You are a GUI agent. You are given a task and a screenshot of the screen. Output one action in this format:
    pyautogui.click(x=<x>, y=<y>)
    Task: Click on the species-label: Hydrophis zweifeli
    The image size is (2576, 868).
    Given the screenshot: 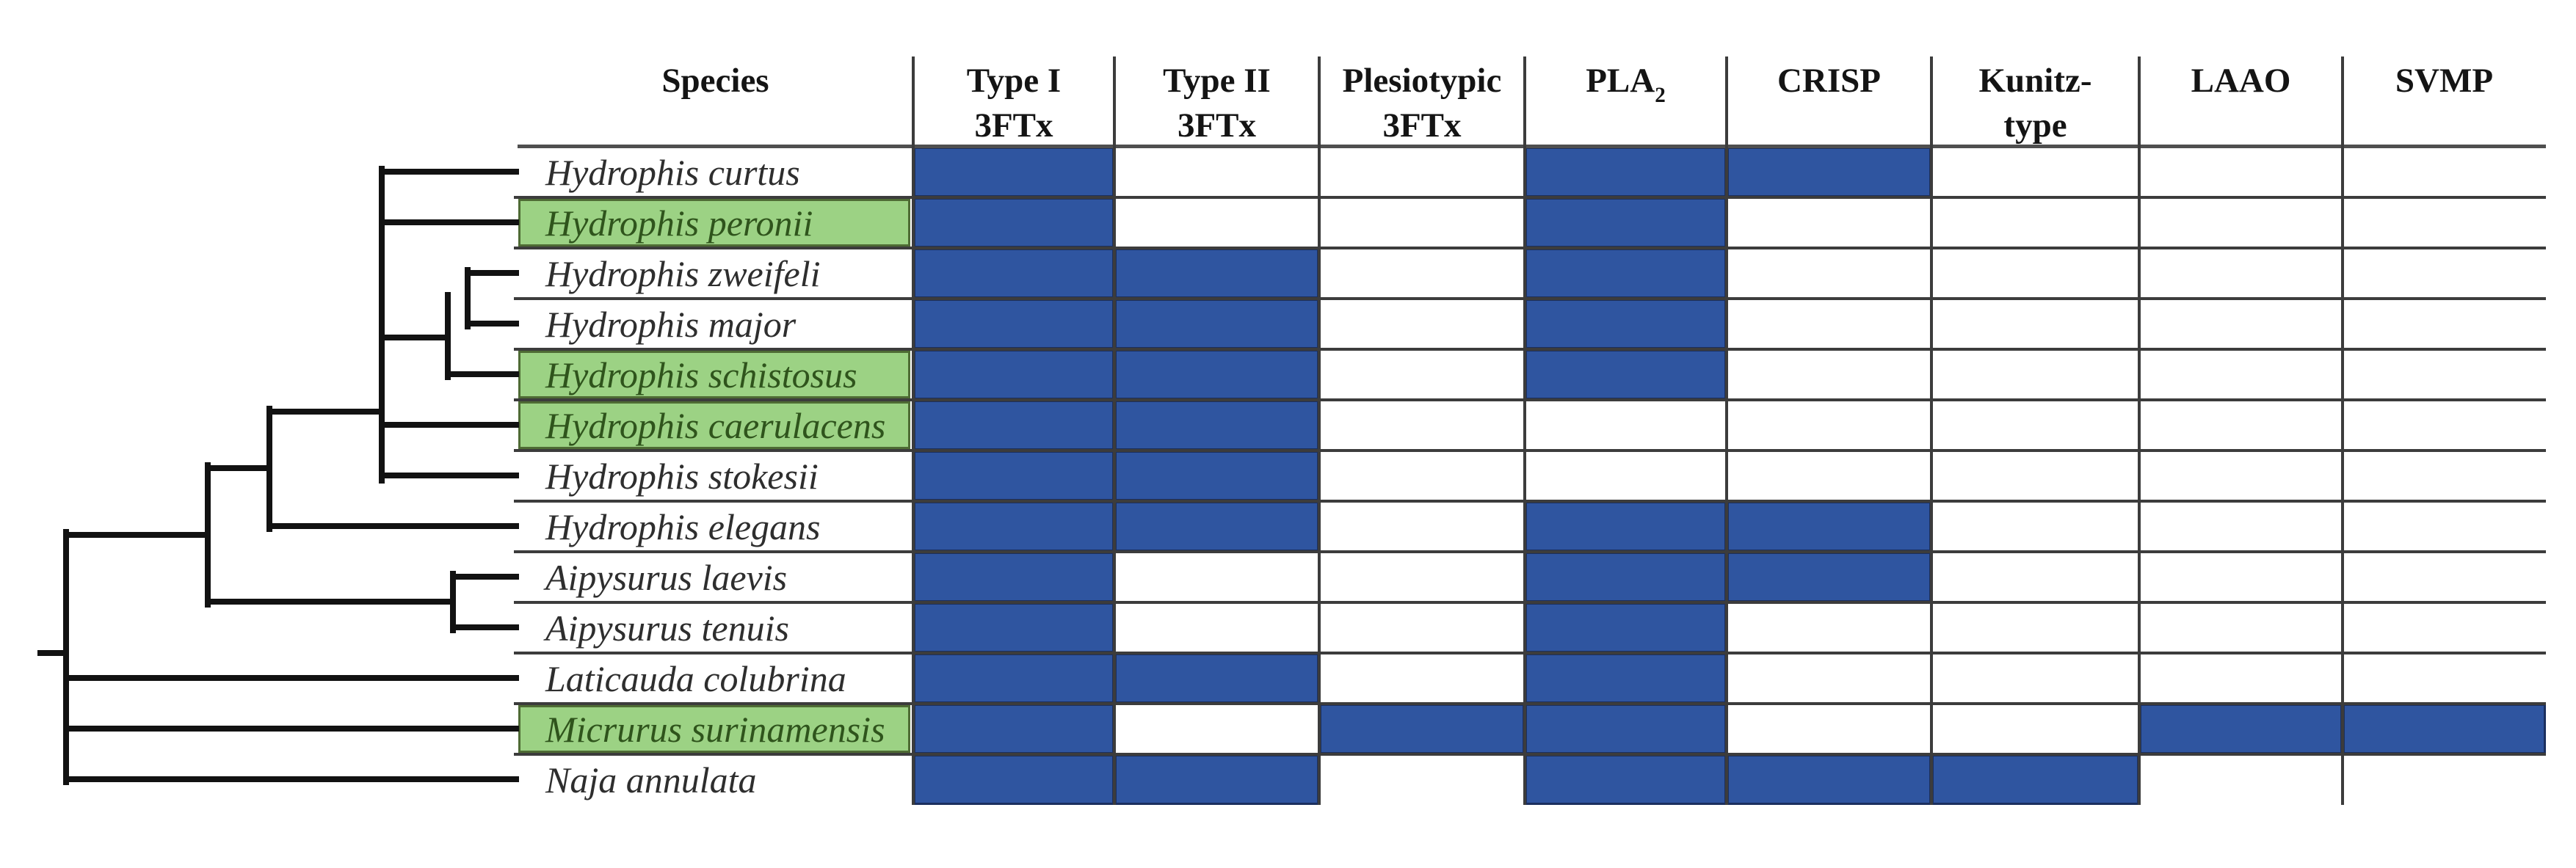 What is the action you would take?
    pyautogui.click(x=683, y=273)
    